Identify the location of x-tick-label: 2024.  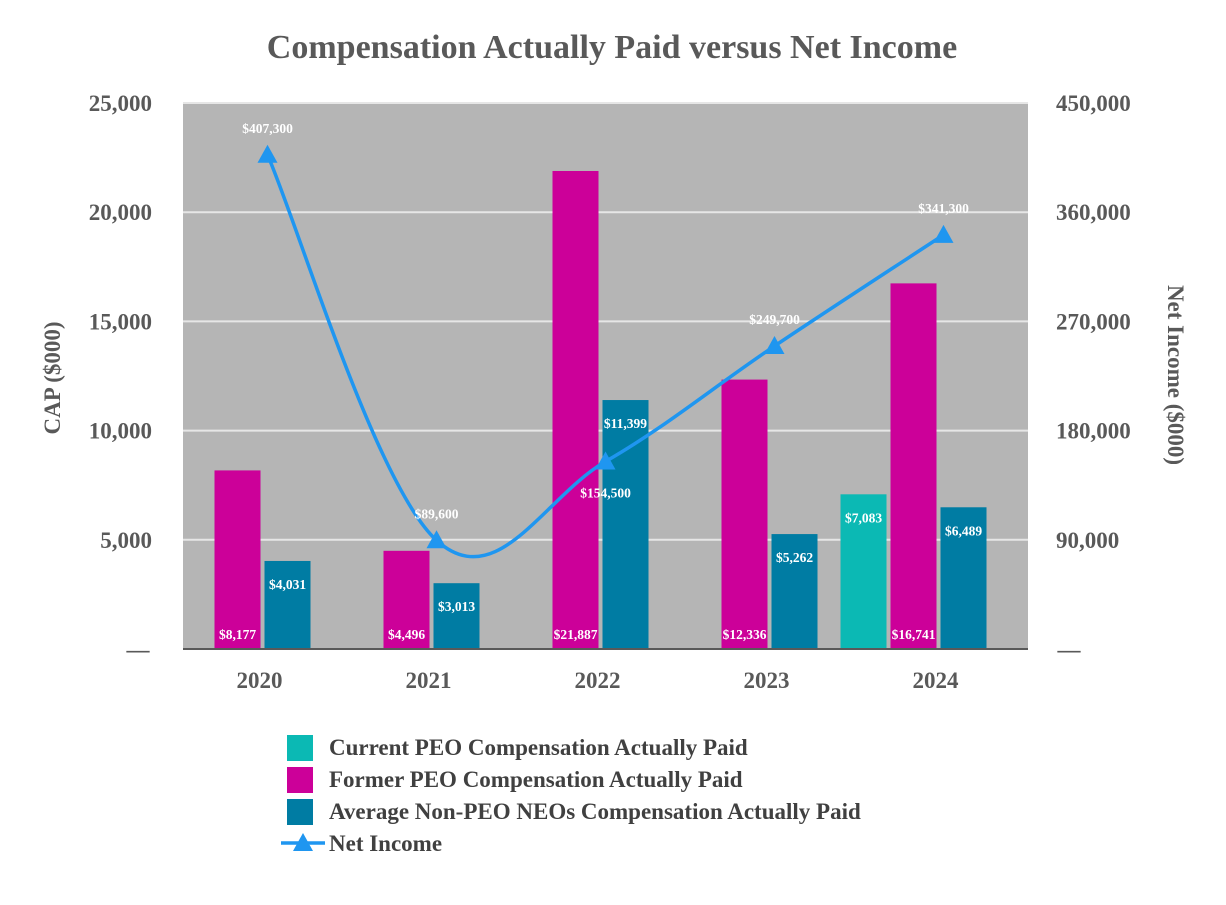
(936, 680).